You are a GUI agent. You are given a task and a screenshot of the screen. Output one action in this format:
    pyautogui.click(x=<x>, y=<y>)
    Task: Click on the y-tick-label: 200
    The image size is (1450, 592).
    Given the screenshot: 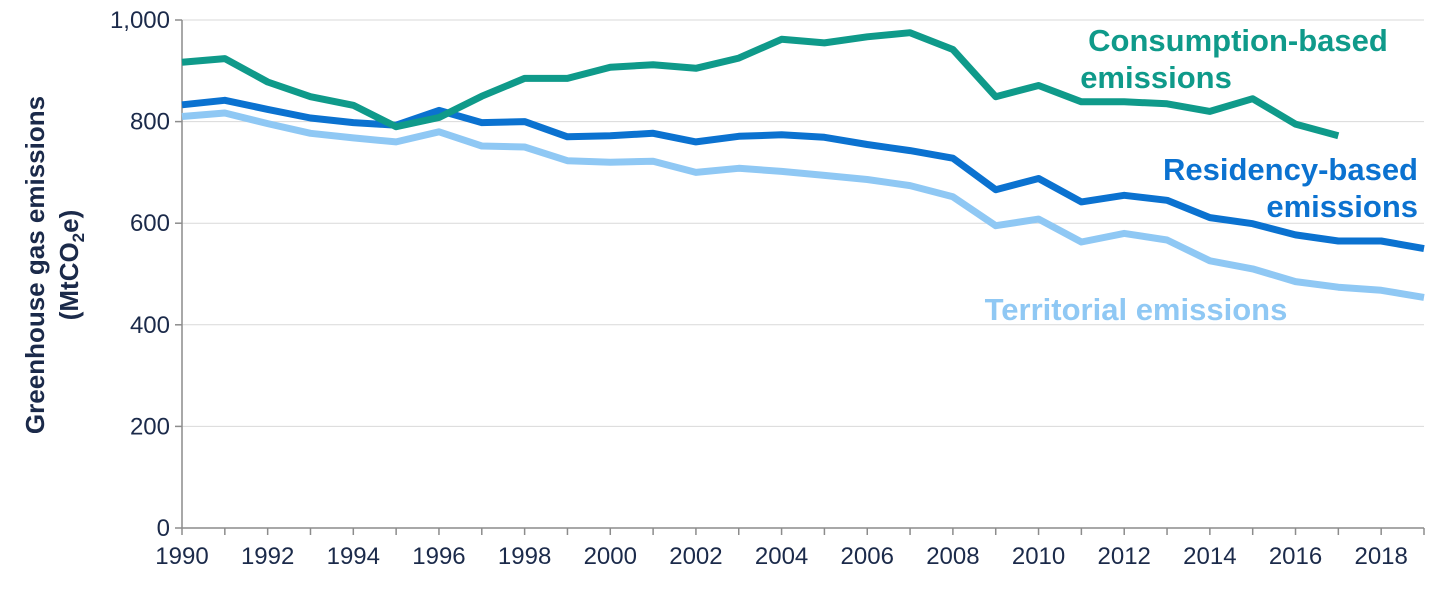 What is the action you would take?
    pyautogui.click(x=150, y=426)
    